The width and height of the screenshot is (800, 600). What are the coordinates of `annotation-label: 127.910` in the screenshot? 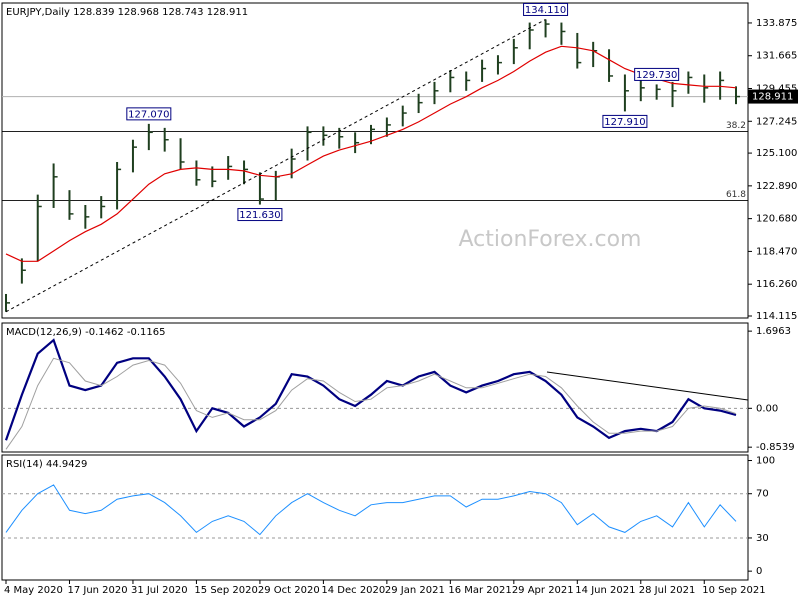 It's located at (624, 122).